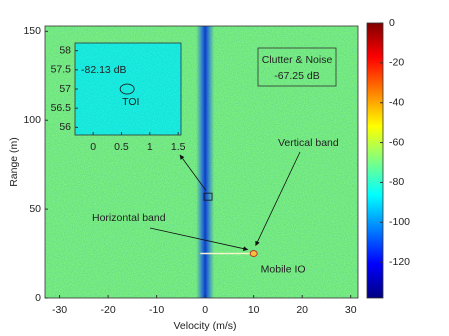 Image resolution: width=449 pixels, height=336 pixels. What do you see at coordinates (254, 310) in the screenshot?
I see `x-tick-label: 10` at bounding box center [254, 310].